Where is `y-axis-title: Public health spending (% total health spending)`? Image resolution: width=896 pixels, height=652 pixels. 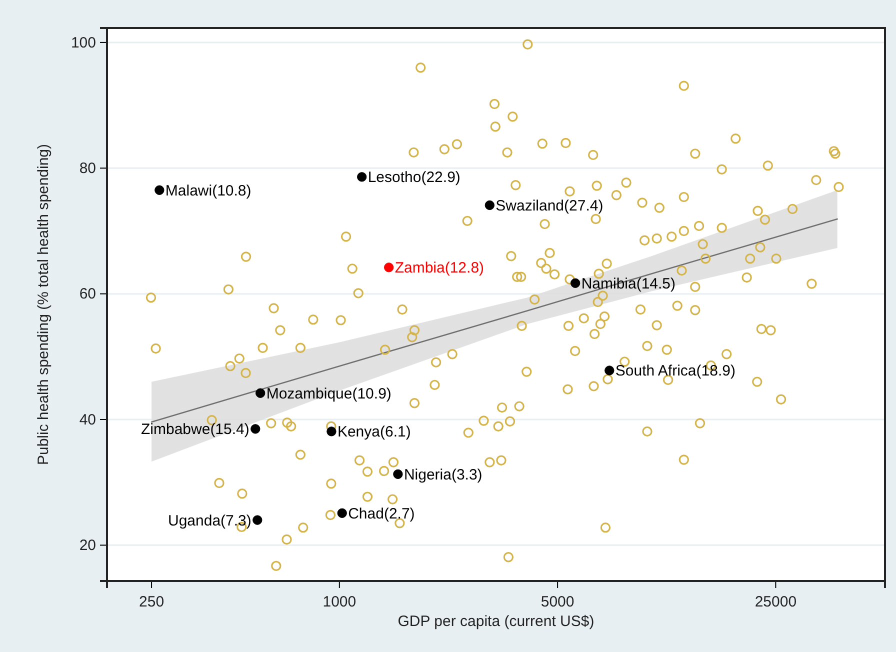 y-axis-title: Public health spending (% total health spending) is located at coordinates (43, 305).